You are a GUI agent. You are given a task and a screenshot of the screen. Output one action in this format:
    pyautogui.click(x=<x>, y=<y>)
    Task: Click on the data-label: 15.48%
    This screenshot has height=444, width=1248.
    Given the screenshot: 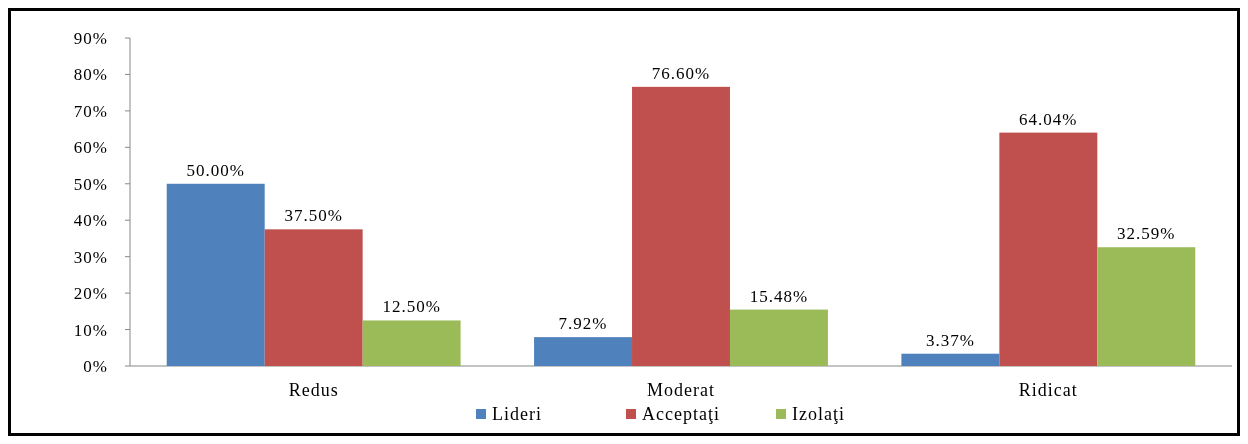 What is the action you would take?
    pyautogui.click(x=779, y=296)
    